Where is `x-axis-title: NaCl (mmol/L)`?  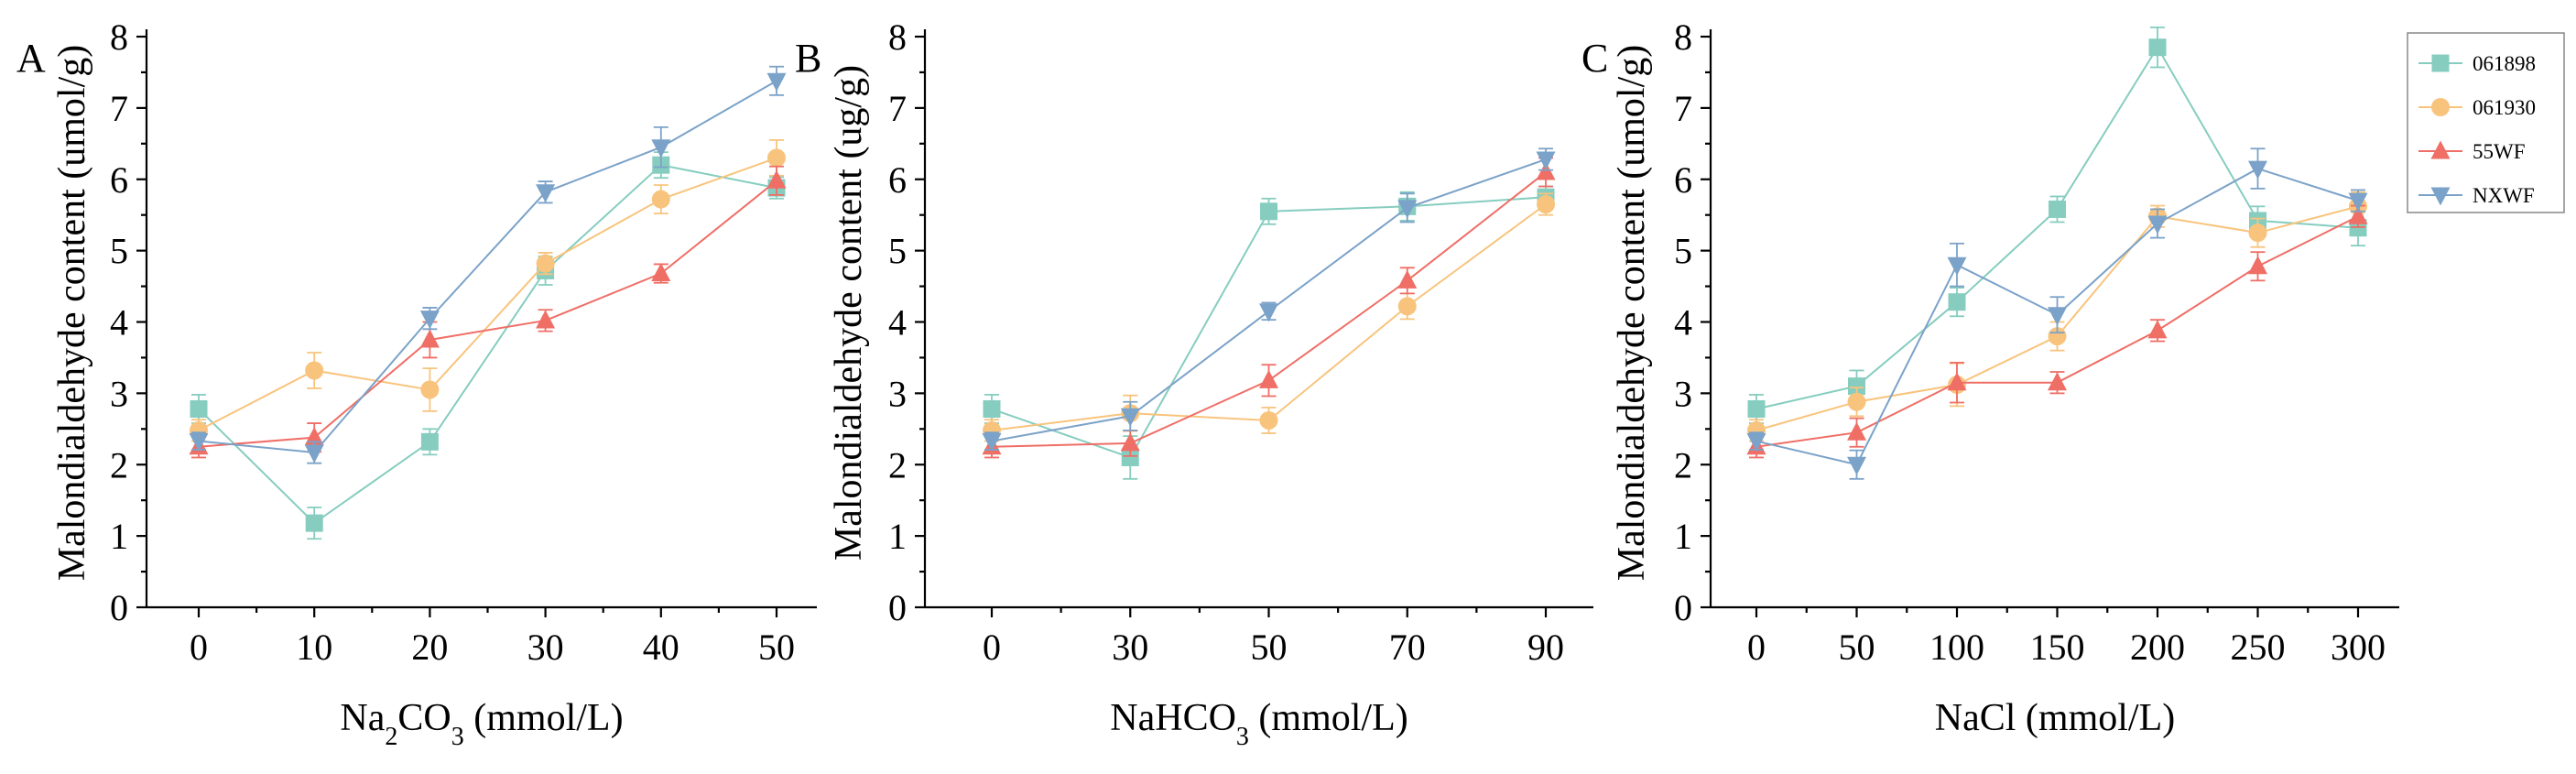 x-axis-title: NaCl (mmol/L) is located at coordinates (2055, 718).